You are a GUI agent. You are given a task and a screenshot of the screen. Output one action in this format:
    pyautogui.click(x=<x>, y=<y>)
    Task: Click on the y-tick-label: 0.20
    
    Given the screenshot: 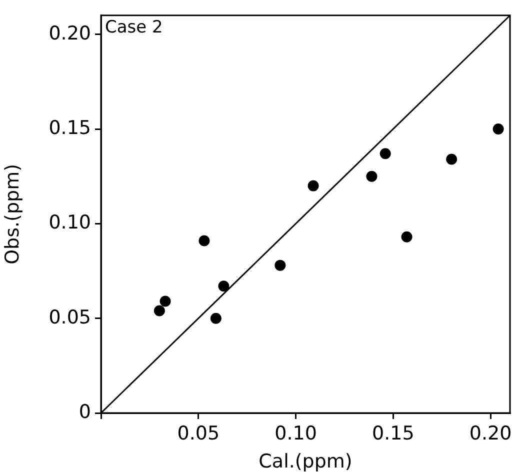 What is the action you would take?
    pyautogui.click(x=69, y=33)
    